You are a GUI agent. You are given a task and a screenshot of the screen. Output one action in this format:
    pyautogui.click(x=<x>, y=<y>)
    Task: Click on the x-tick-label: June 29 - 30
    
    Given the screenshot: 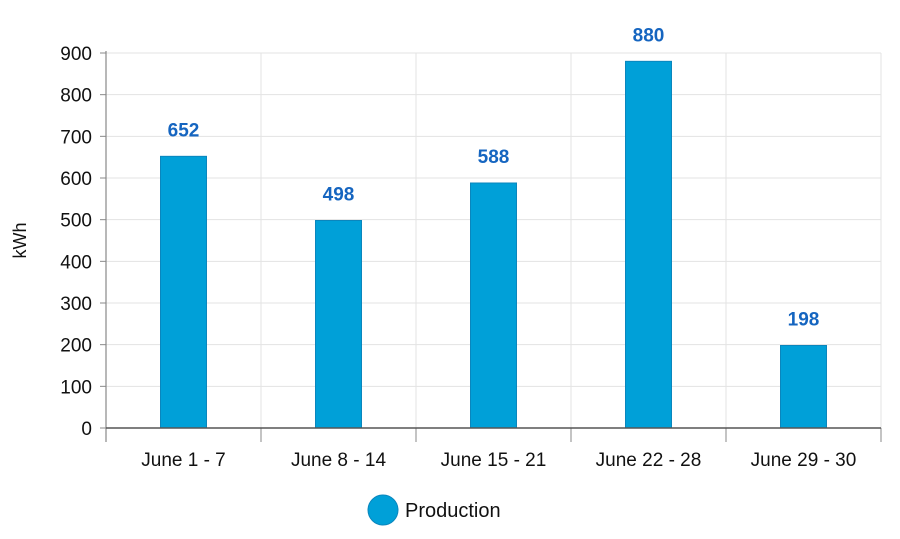 What is the action you would take?
    pyautogui.click(x=804, y=460)
    